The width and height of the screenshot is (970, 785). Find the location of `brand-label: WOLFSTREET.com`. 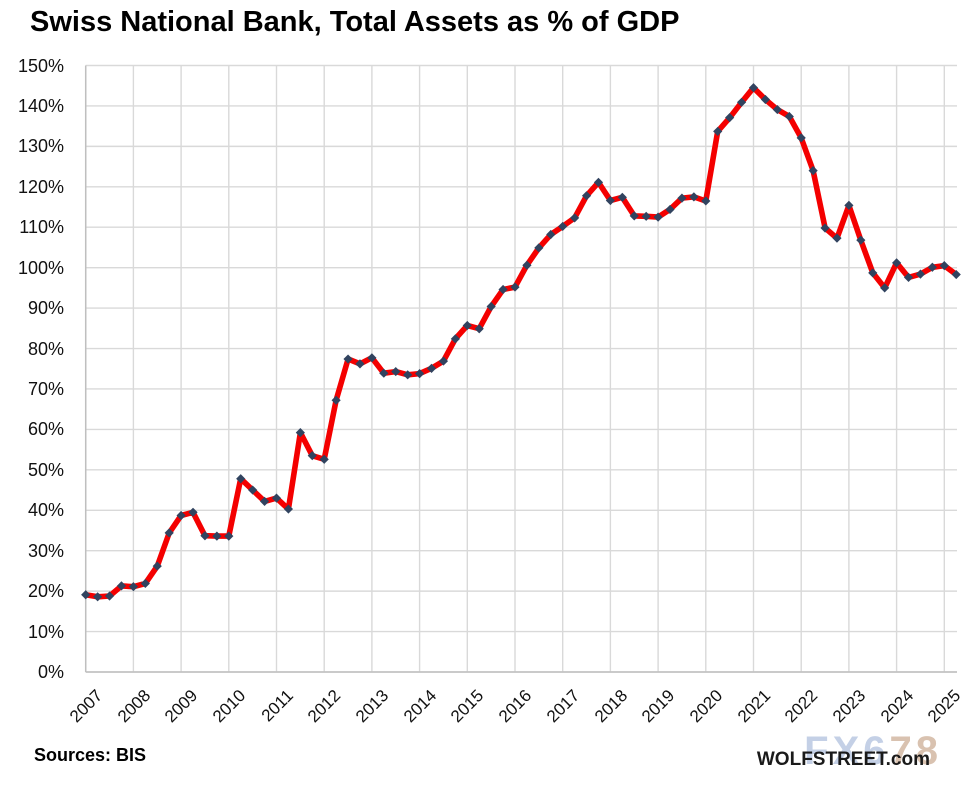

brand-label: WOLFSTREET.com is located at coordinates (843, 759).